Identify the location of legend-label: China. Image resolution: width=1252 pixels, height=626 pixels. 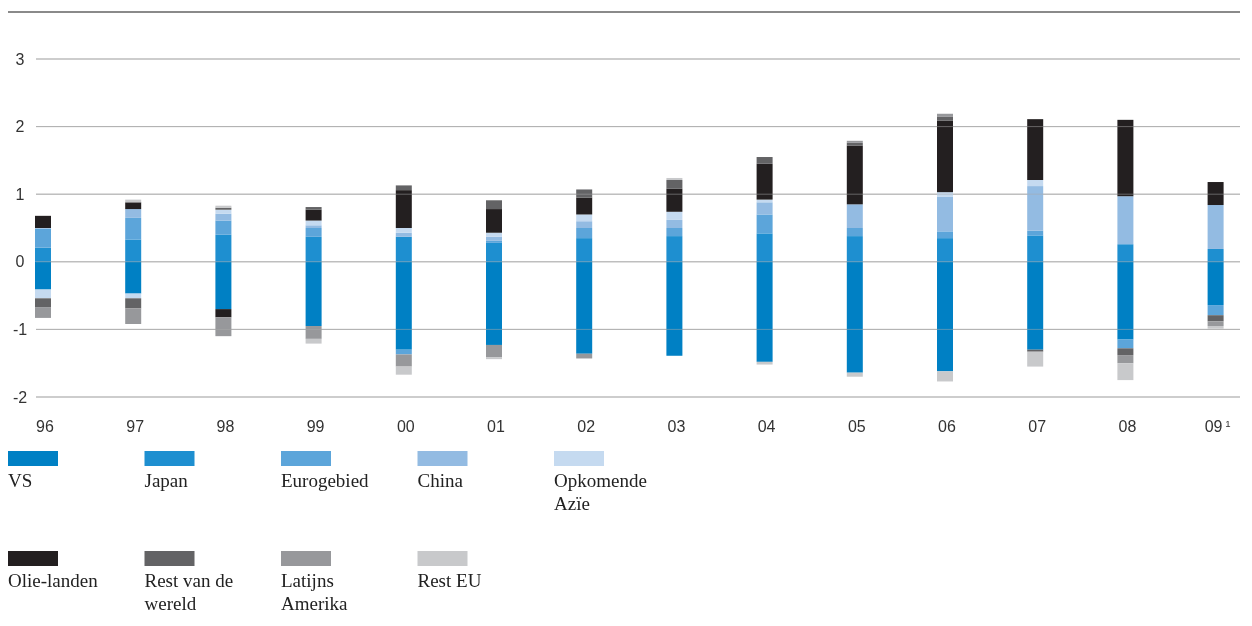
(440, 480).